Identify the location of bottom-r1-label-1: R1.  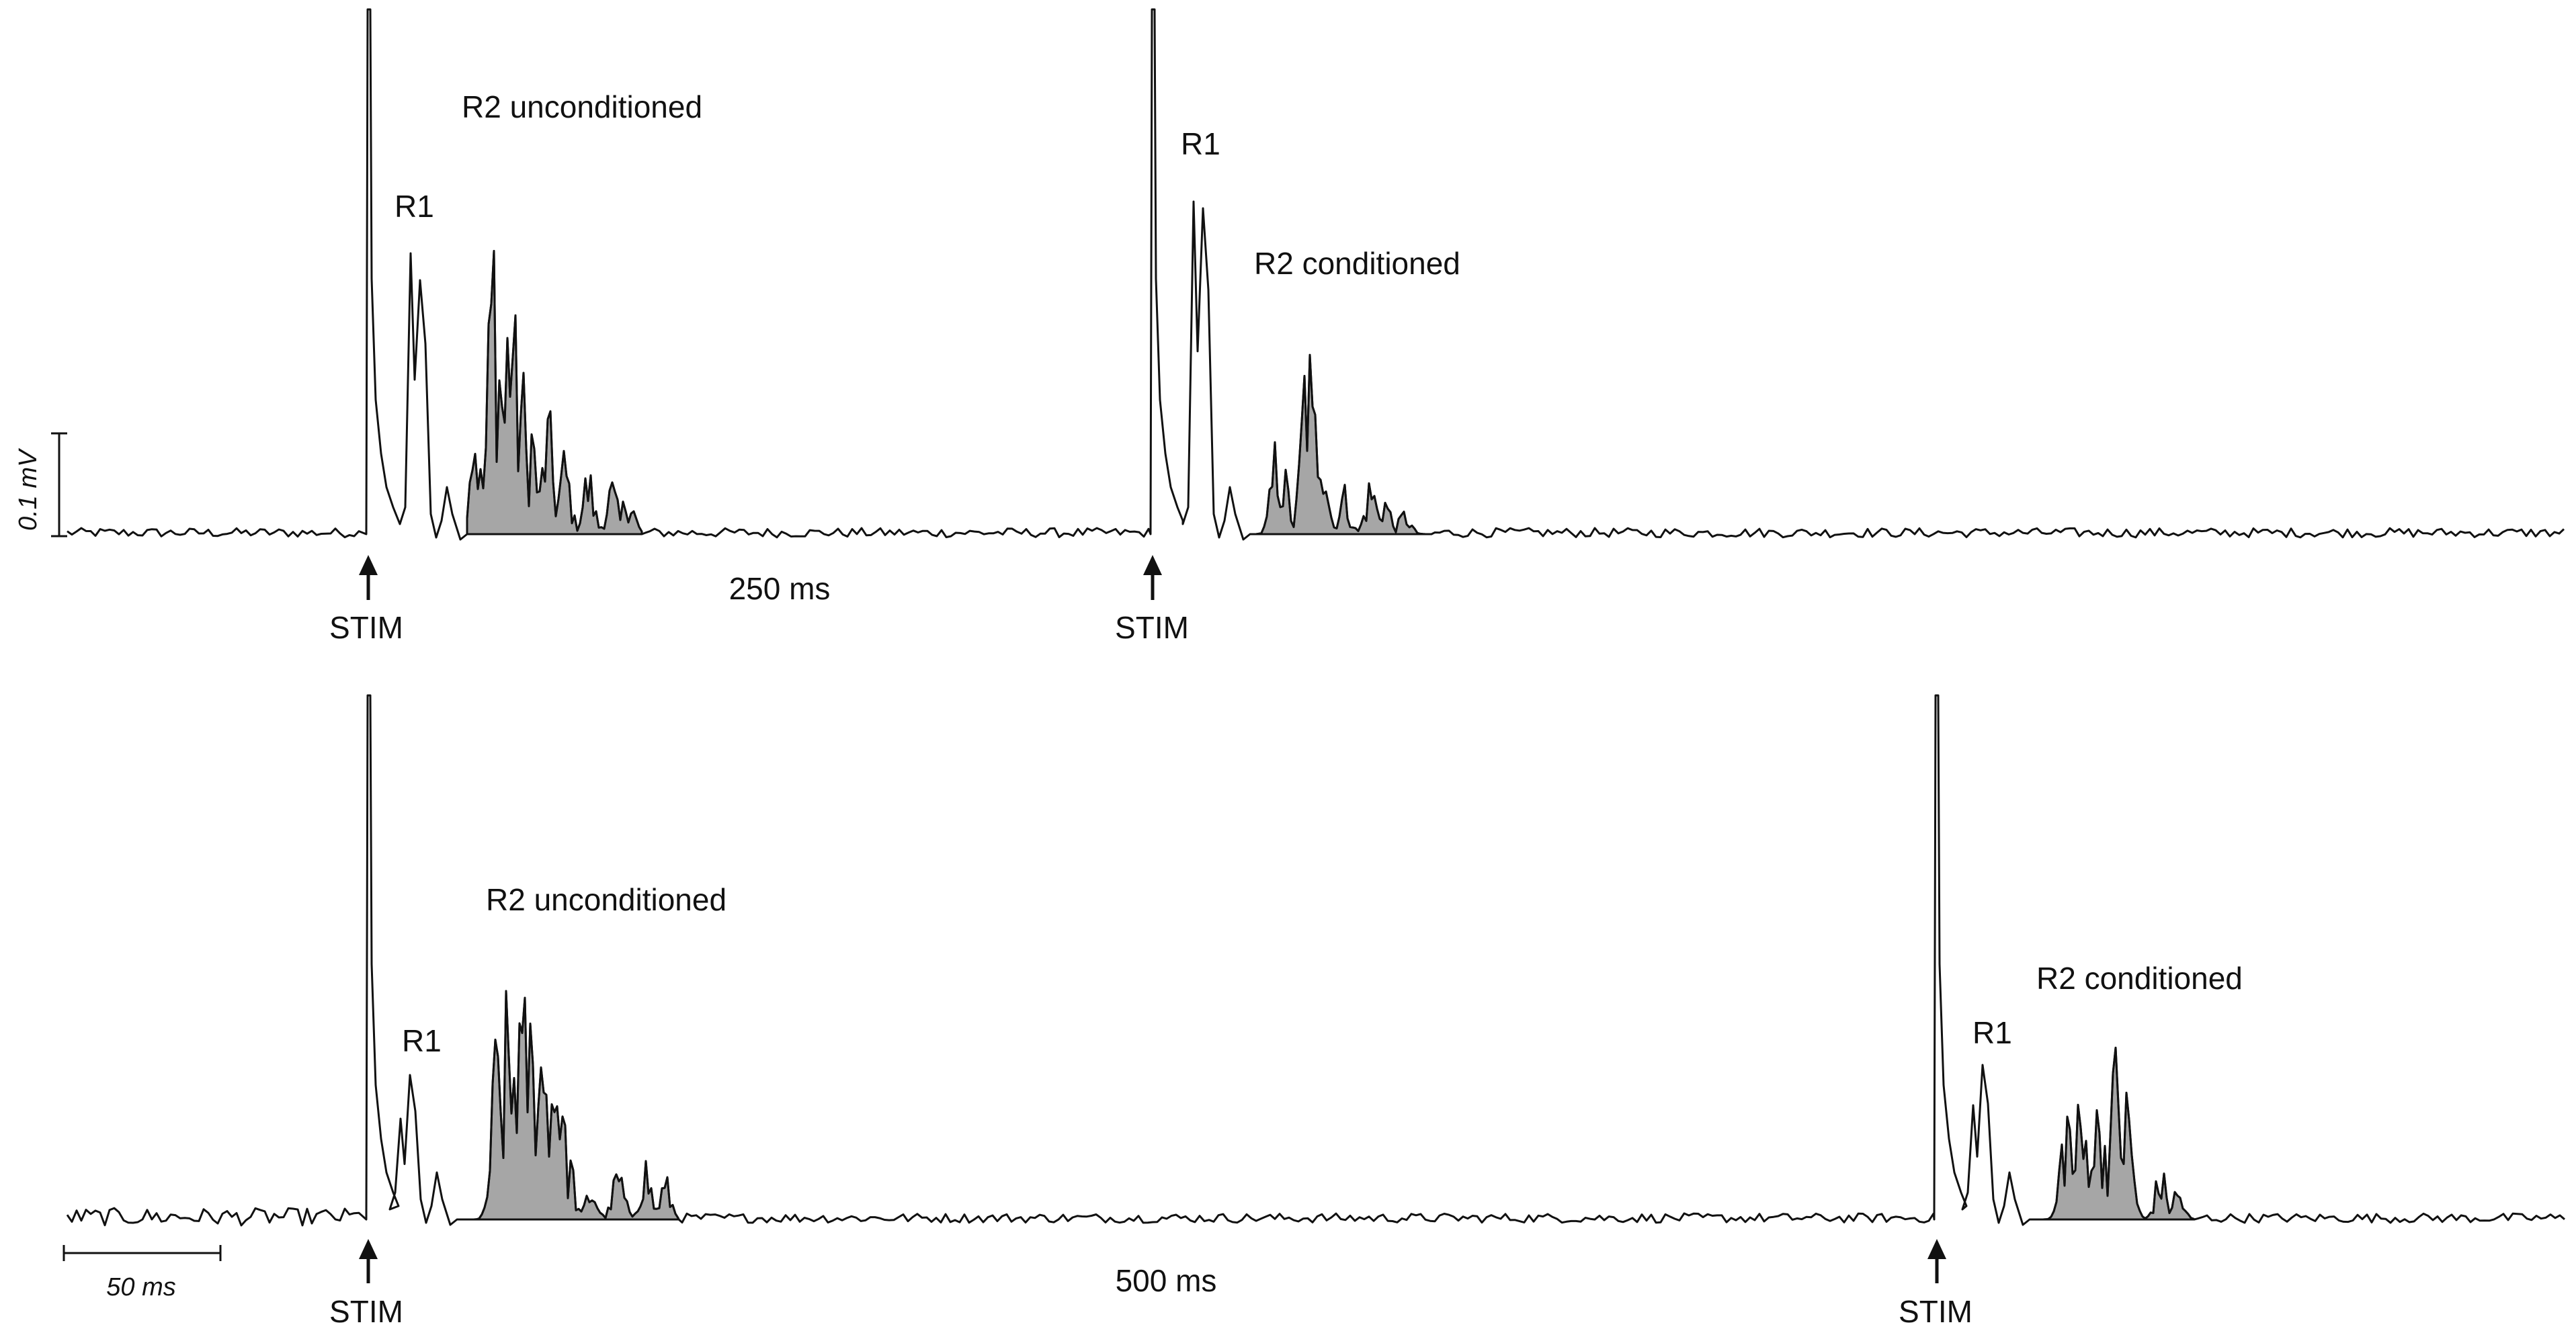
(422, 1040).